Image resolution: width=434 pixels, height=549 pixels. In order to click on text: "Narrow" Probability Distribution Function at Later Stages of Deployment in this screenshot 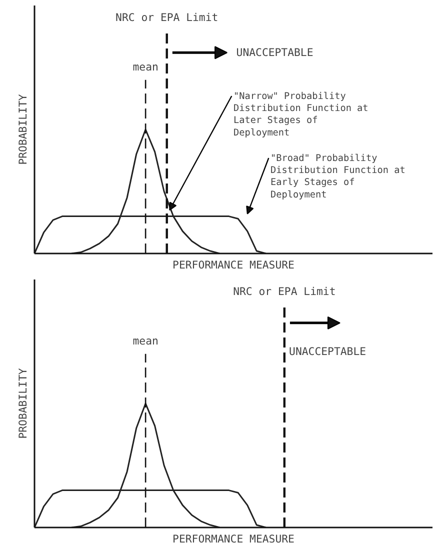, I will do `click(301, 114)`.